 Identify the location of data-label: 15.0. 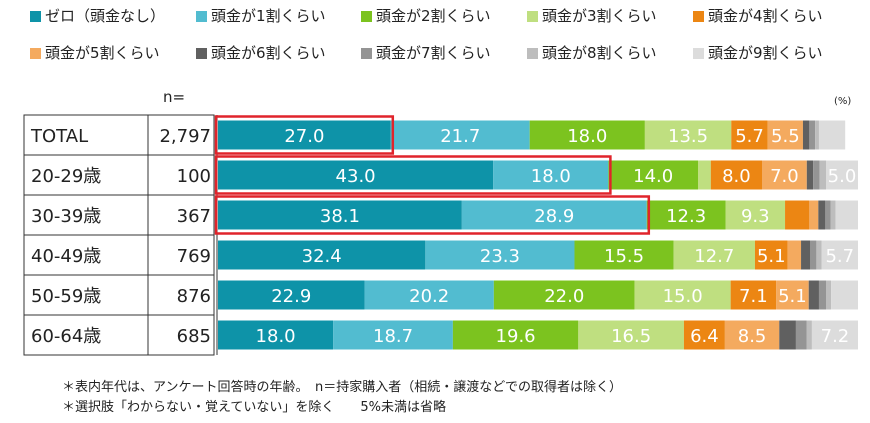
(683, 296).